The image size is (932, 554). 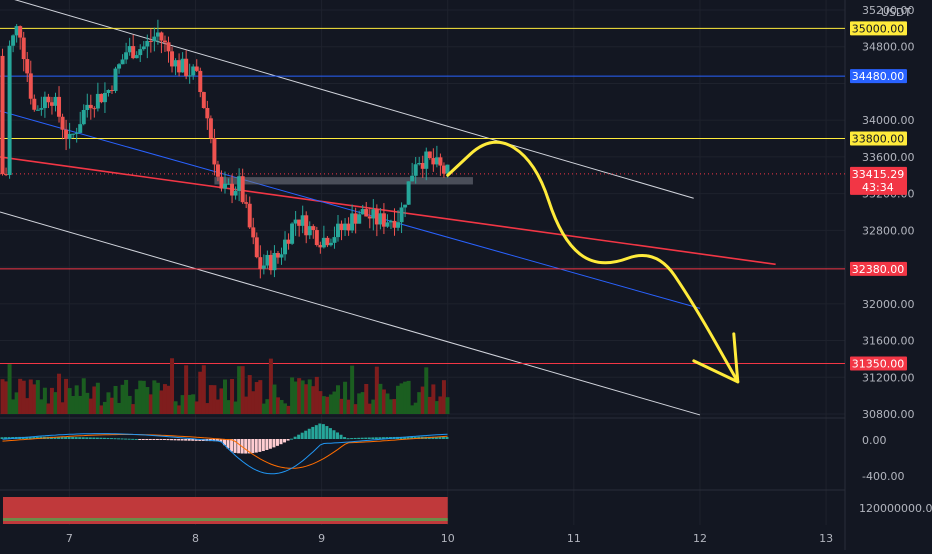 I want to click on projection-arrow, so click(x=593, y=262).